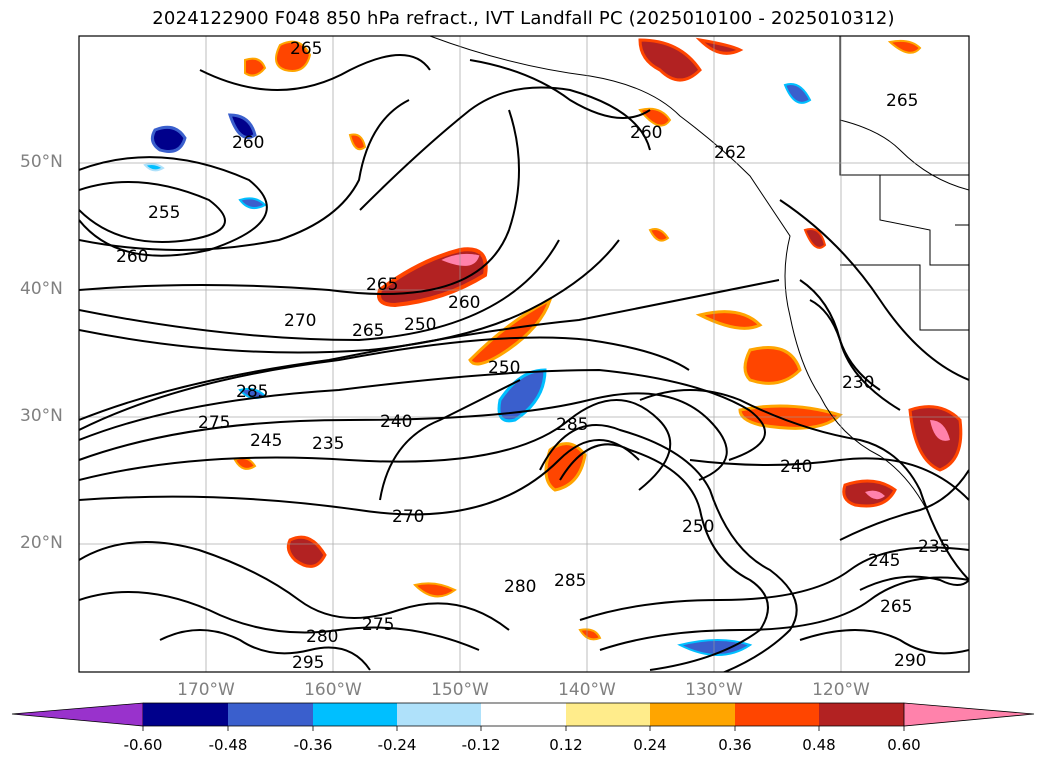 The image size is (1047, 765). What do you see at coordinates (397, 745) in the screenshot?
I see `colorbar-tick: -0.24` at bounding box center [397, 745].